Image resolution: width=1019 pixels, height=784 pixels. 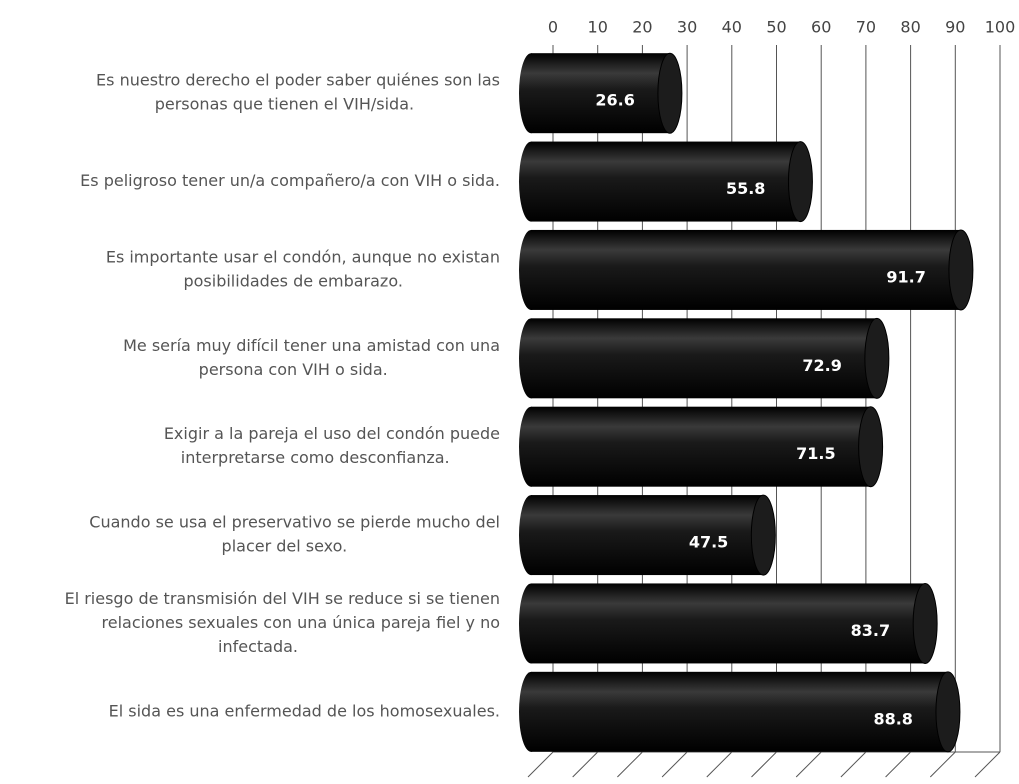 I want to click on value-label: 71.5, so click(x=815, y=453).